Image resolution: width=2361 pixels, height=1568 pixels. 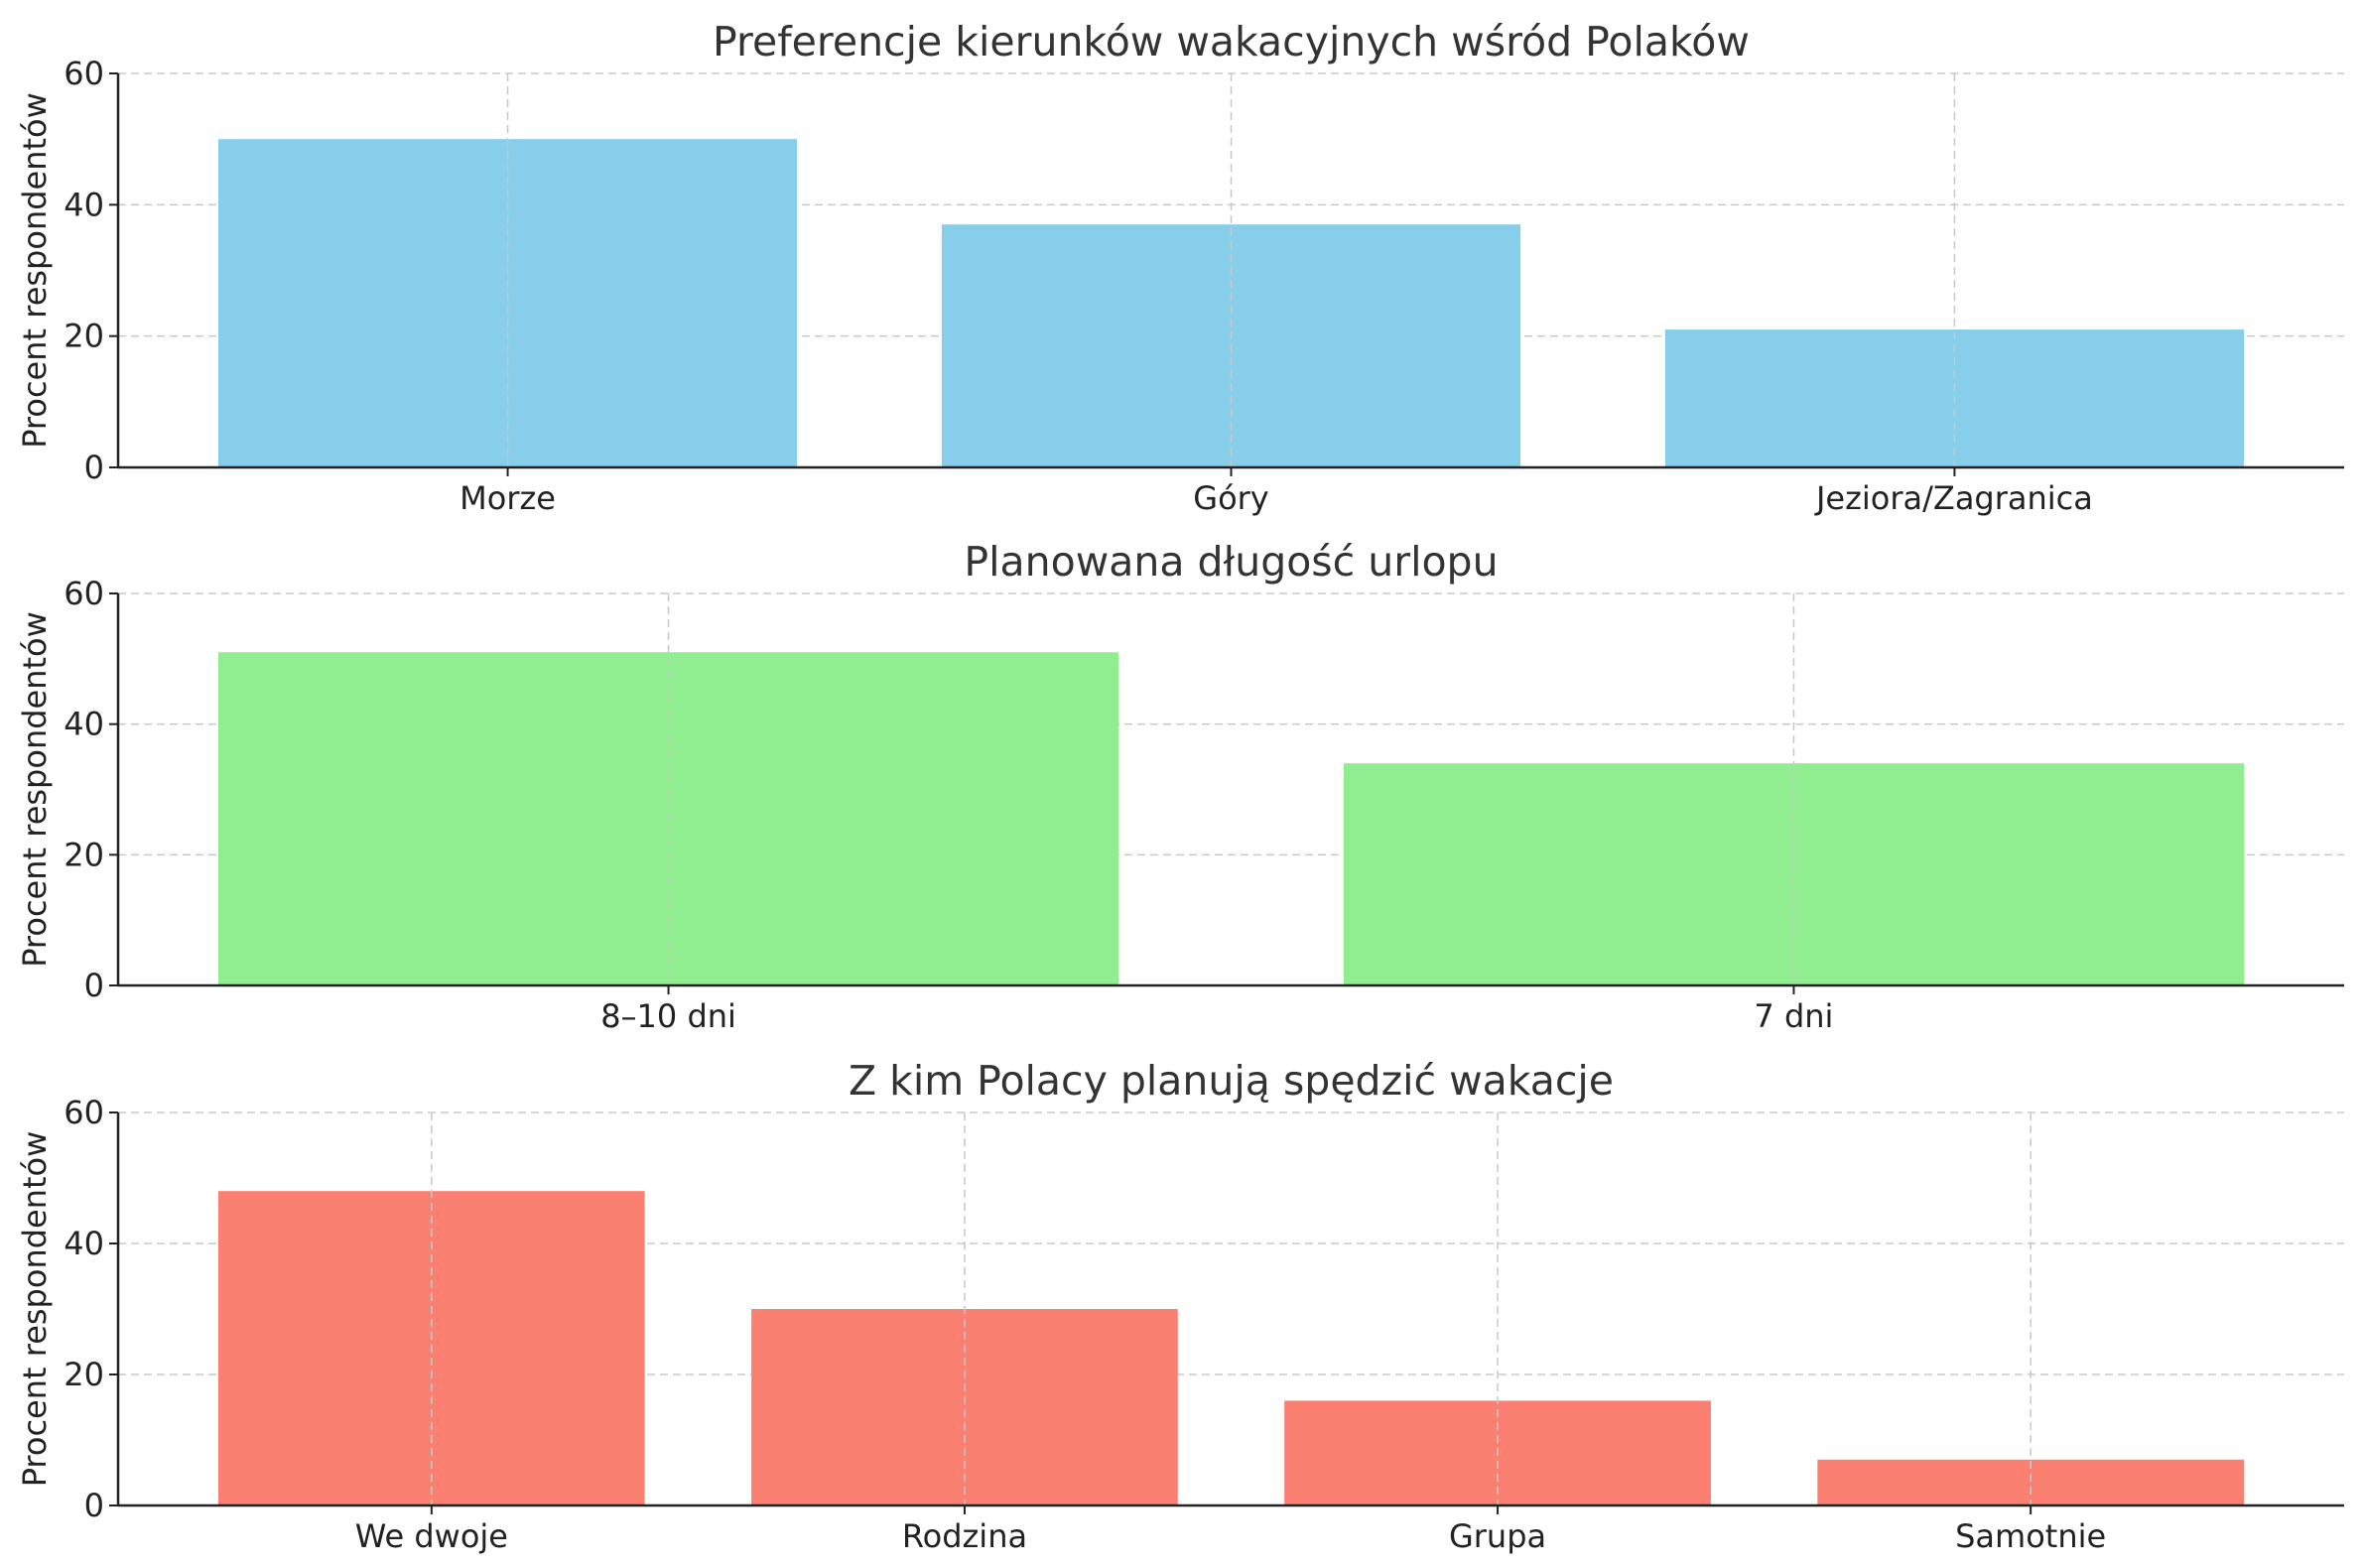 What do you see at coordinates (964, 1536) in the screenshot?
I see `x-tick-label: Rodzina` at bounding box center [964, 1536].